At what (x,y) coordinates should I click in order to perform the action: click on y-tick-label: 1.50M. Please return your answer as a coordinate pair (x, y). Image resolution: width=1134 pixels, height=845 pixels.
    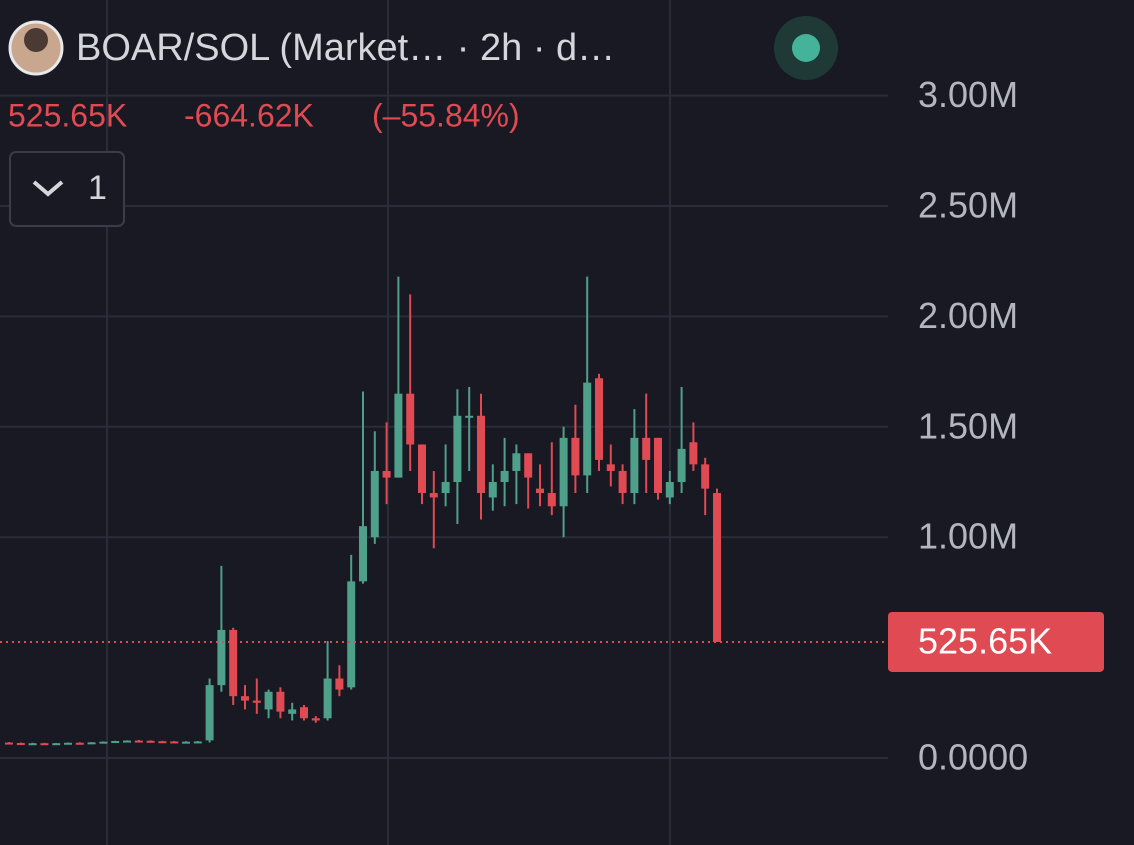
    Looking at the image, I should click on (968, 425).